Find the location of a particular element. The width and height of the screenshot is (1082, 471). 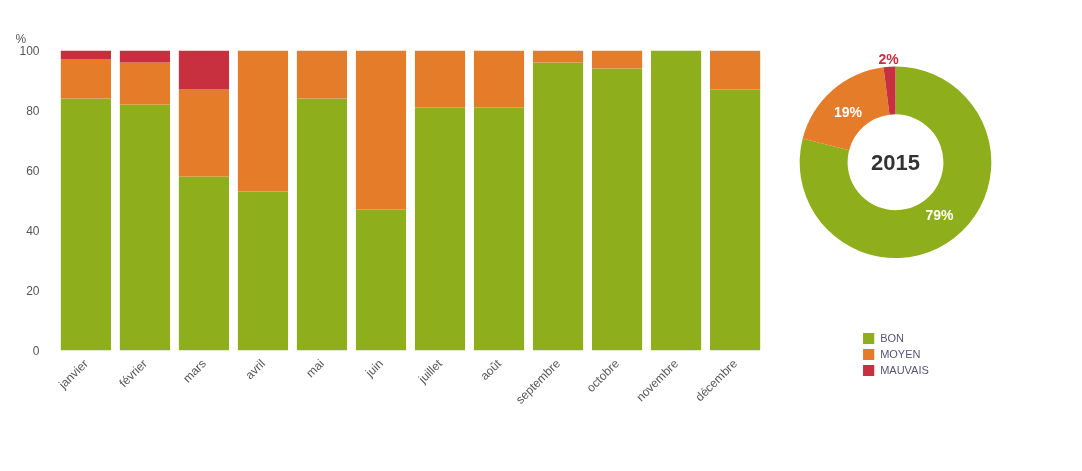

y-tick-label: 0 is located at coordinates (36, 351).